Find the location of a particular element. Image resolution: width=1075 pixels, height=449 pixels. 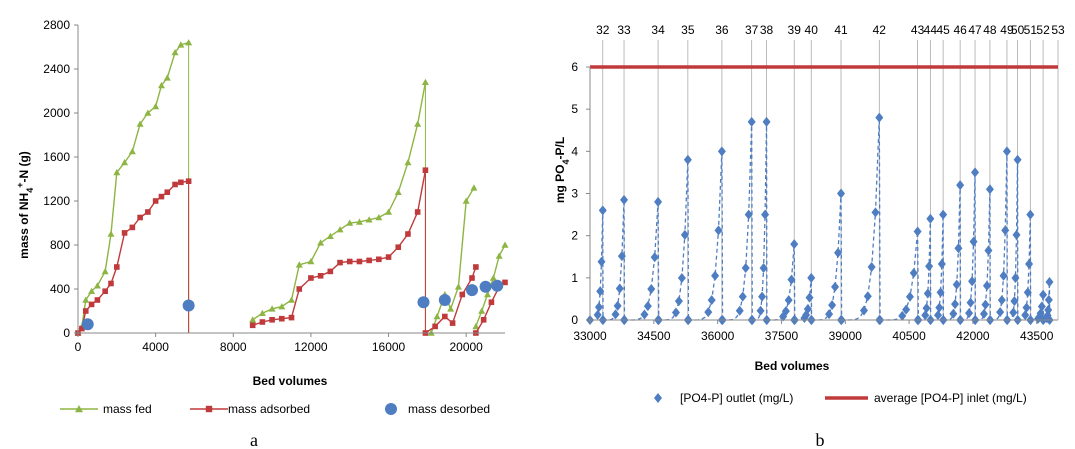

cycle-label: 44 is located at coordinates (931, 30).